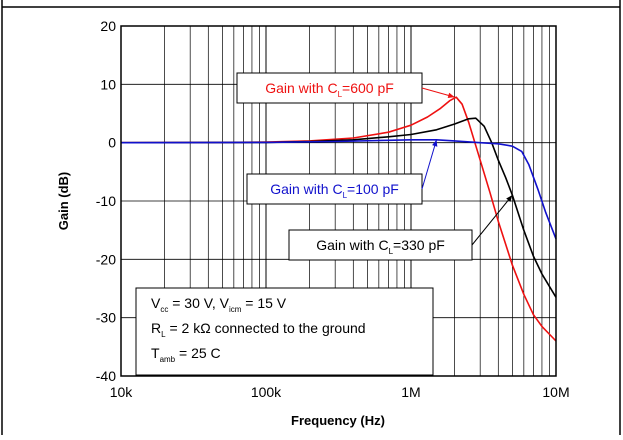  Describe the element at coordinates (258, 329) in the screenshot. I see `condition-line: RL = 2 kΩ connected to the ground` at that location.